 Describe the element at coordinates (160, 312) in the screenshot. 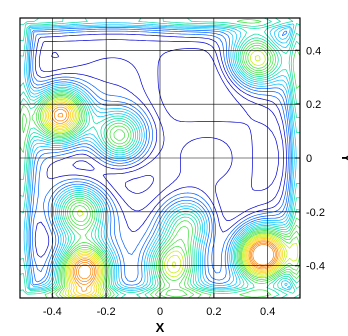

I see `x-tick-label: 0` at that location.